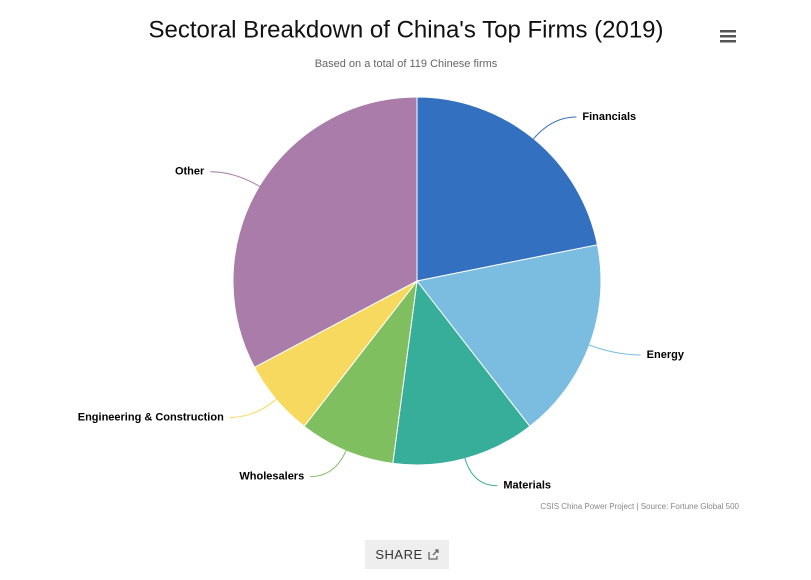 The height and width of the screenshot is (580, 811). I want to click on chart-subtitle: Based on a total of 119 Chinese firms, so click(406, 64).